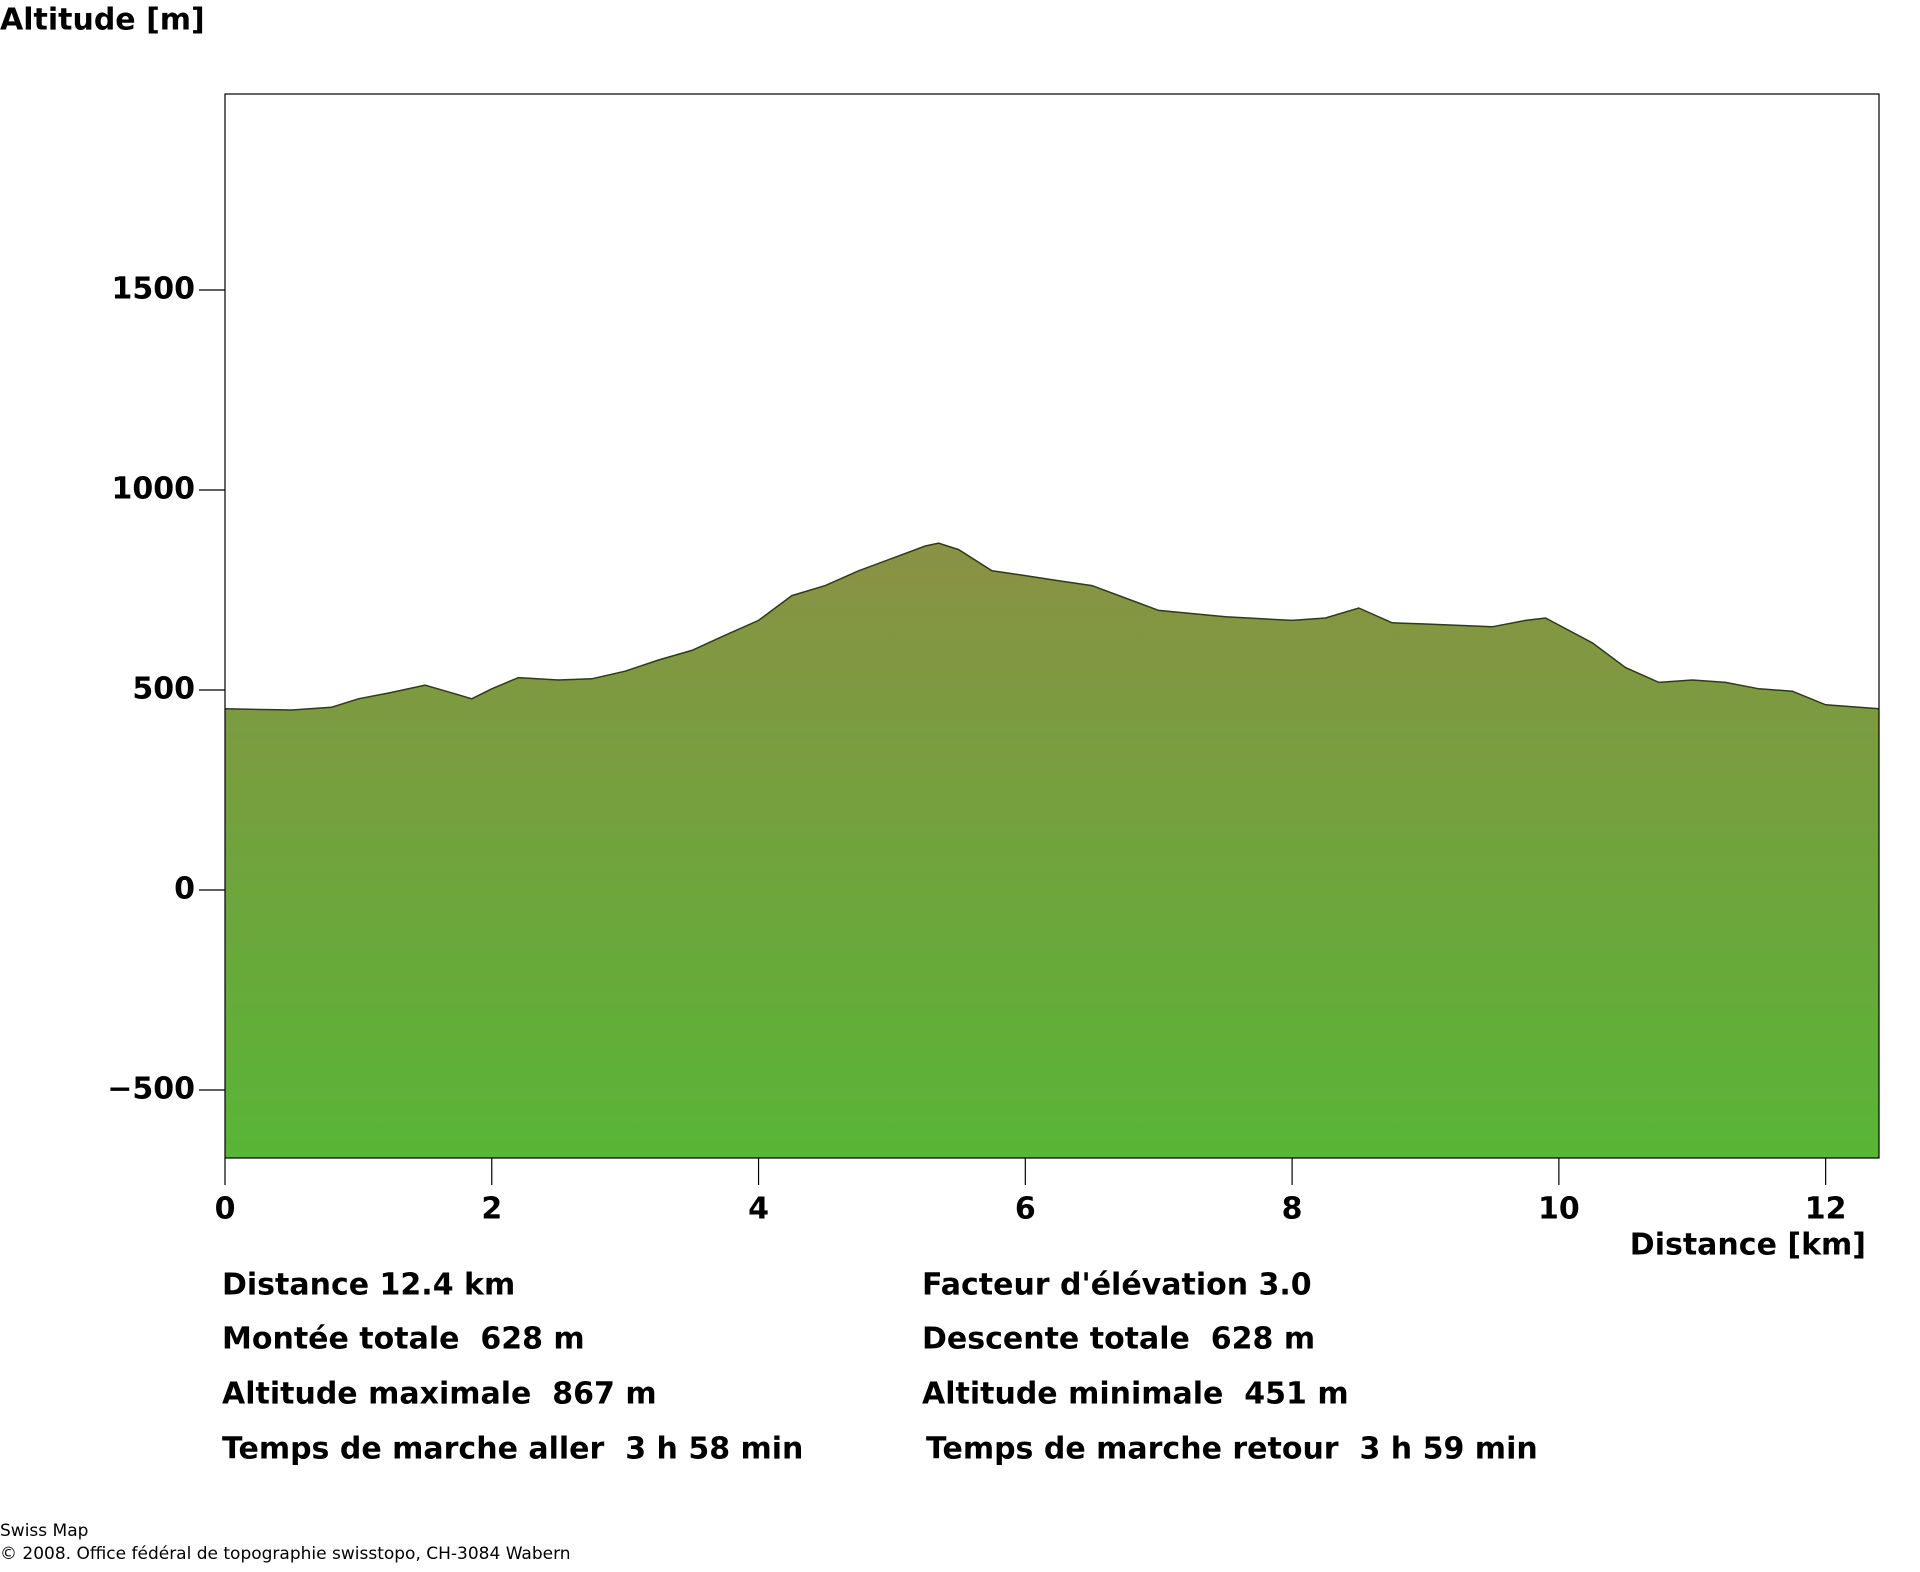  What do you see at coordinates (758, 1209) in the screenshot?
I see `x-tick-label: 4` at bounding box center [758, 1209].